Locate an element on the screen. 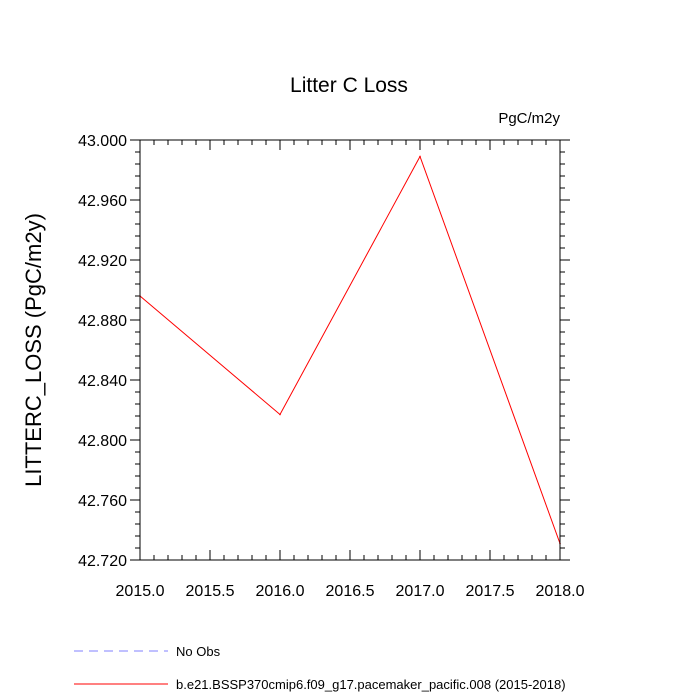 This screenshot has height=700, width=700. x-tick-label: 2016.5 is located at coordinates (350, 591).